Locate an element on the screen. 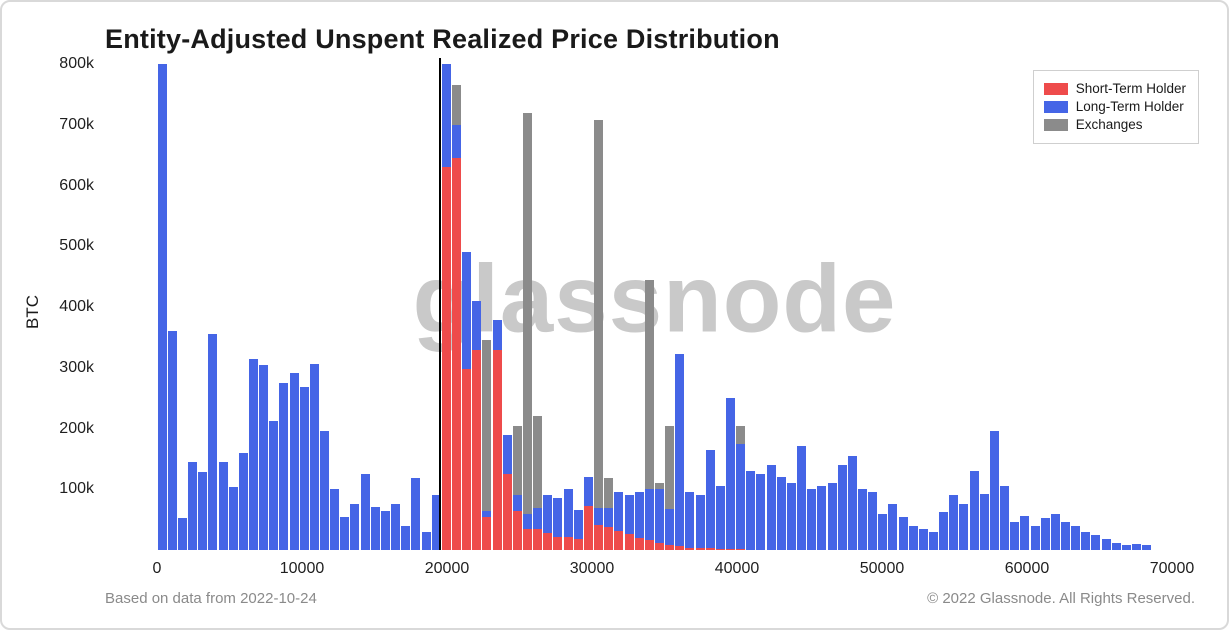 This screenshot has width=1229, height=630. legend-item-long-term-holder: Long-Term Holder is located at coordinates (1114, 106).